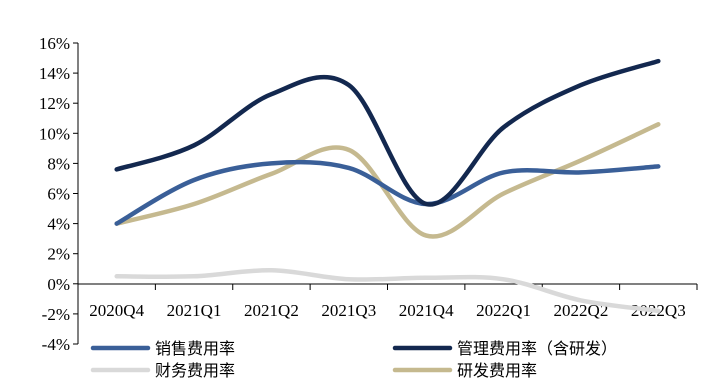 The image size is (707, 388). I want to click on y-tick-label: 2%, so click(58, 254).